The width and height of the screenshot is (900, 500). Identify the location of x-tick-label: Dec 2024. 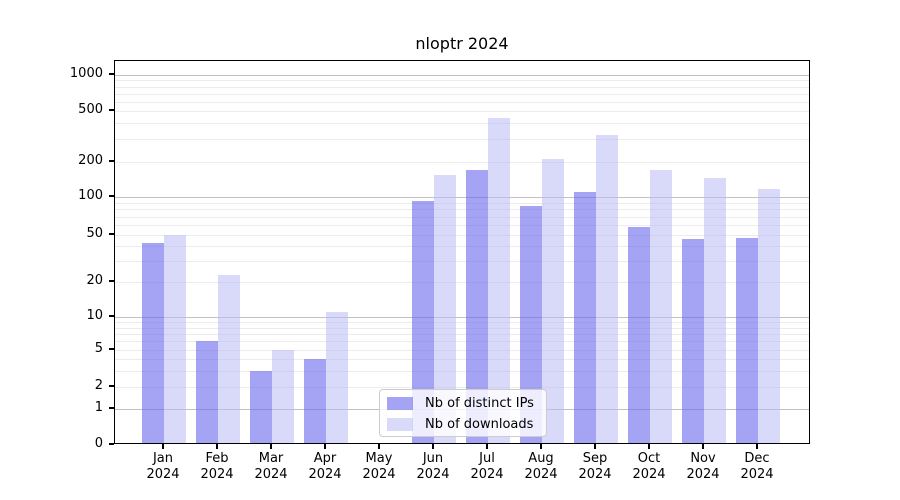
(757, 466).